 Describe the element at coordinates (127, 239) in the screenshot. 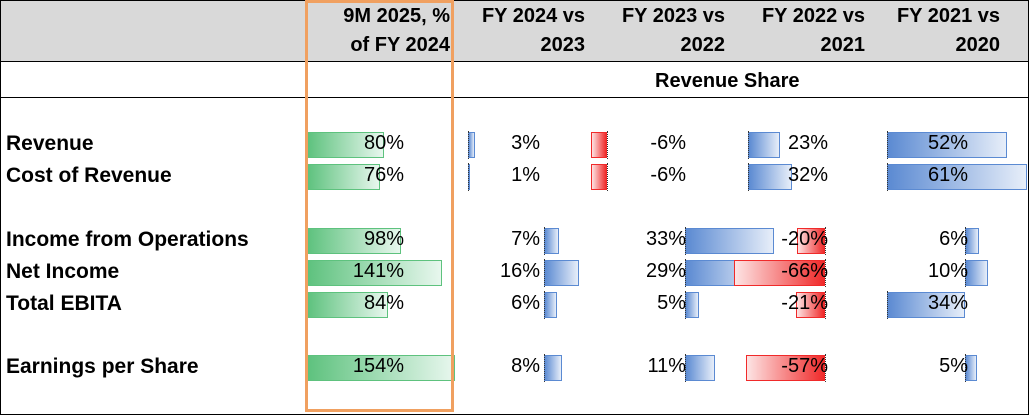

I see `row-label: Income from Operations` at that location.